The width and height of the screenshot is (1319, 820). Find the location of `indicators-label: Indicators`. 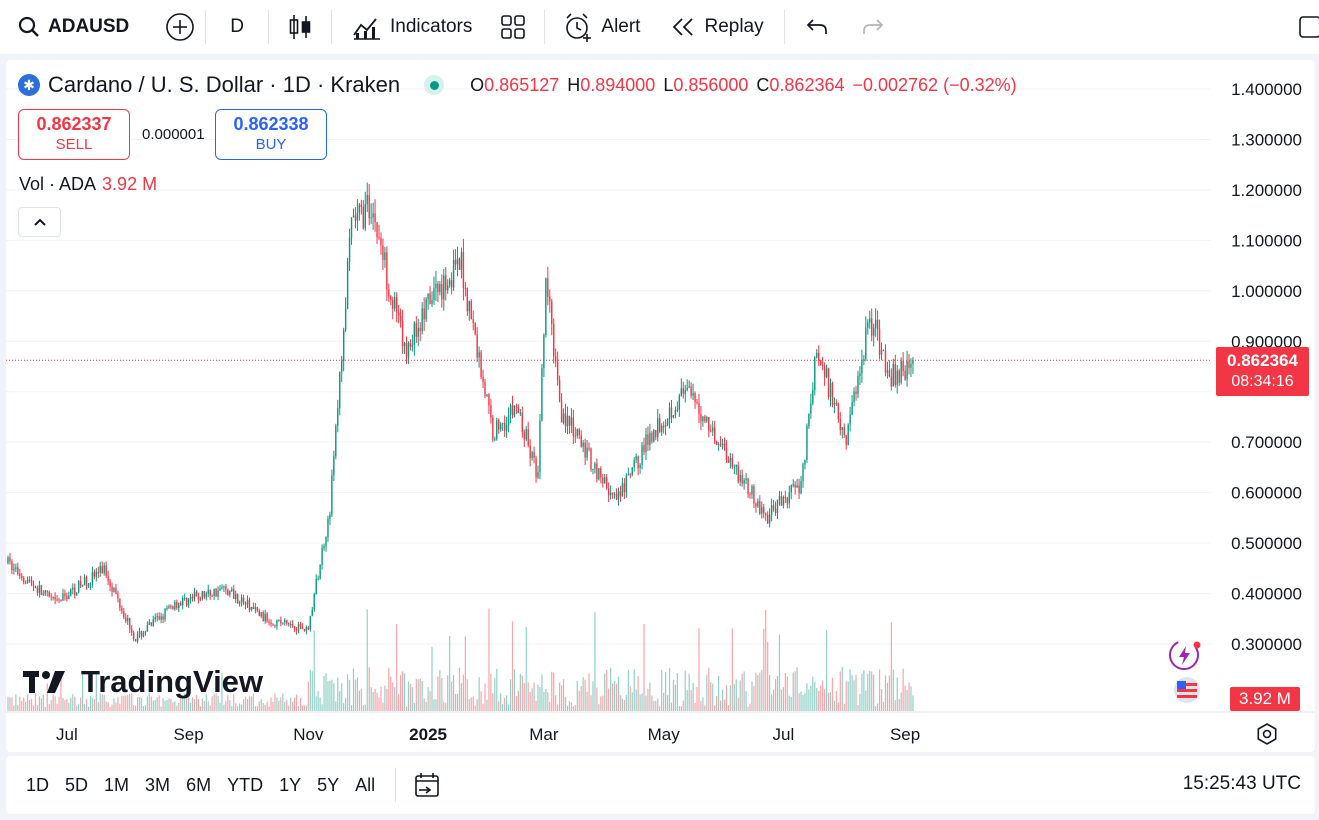

indicators-label: Indicators is located at coordinates (431, 26).